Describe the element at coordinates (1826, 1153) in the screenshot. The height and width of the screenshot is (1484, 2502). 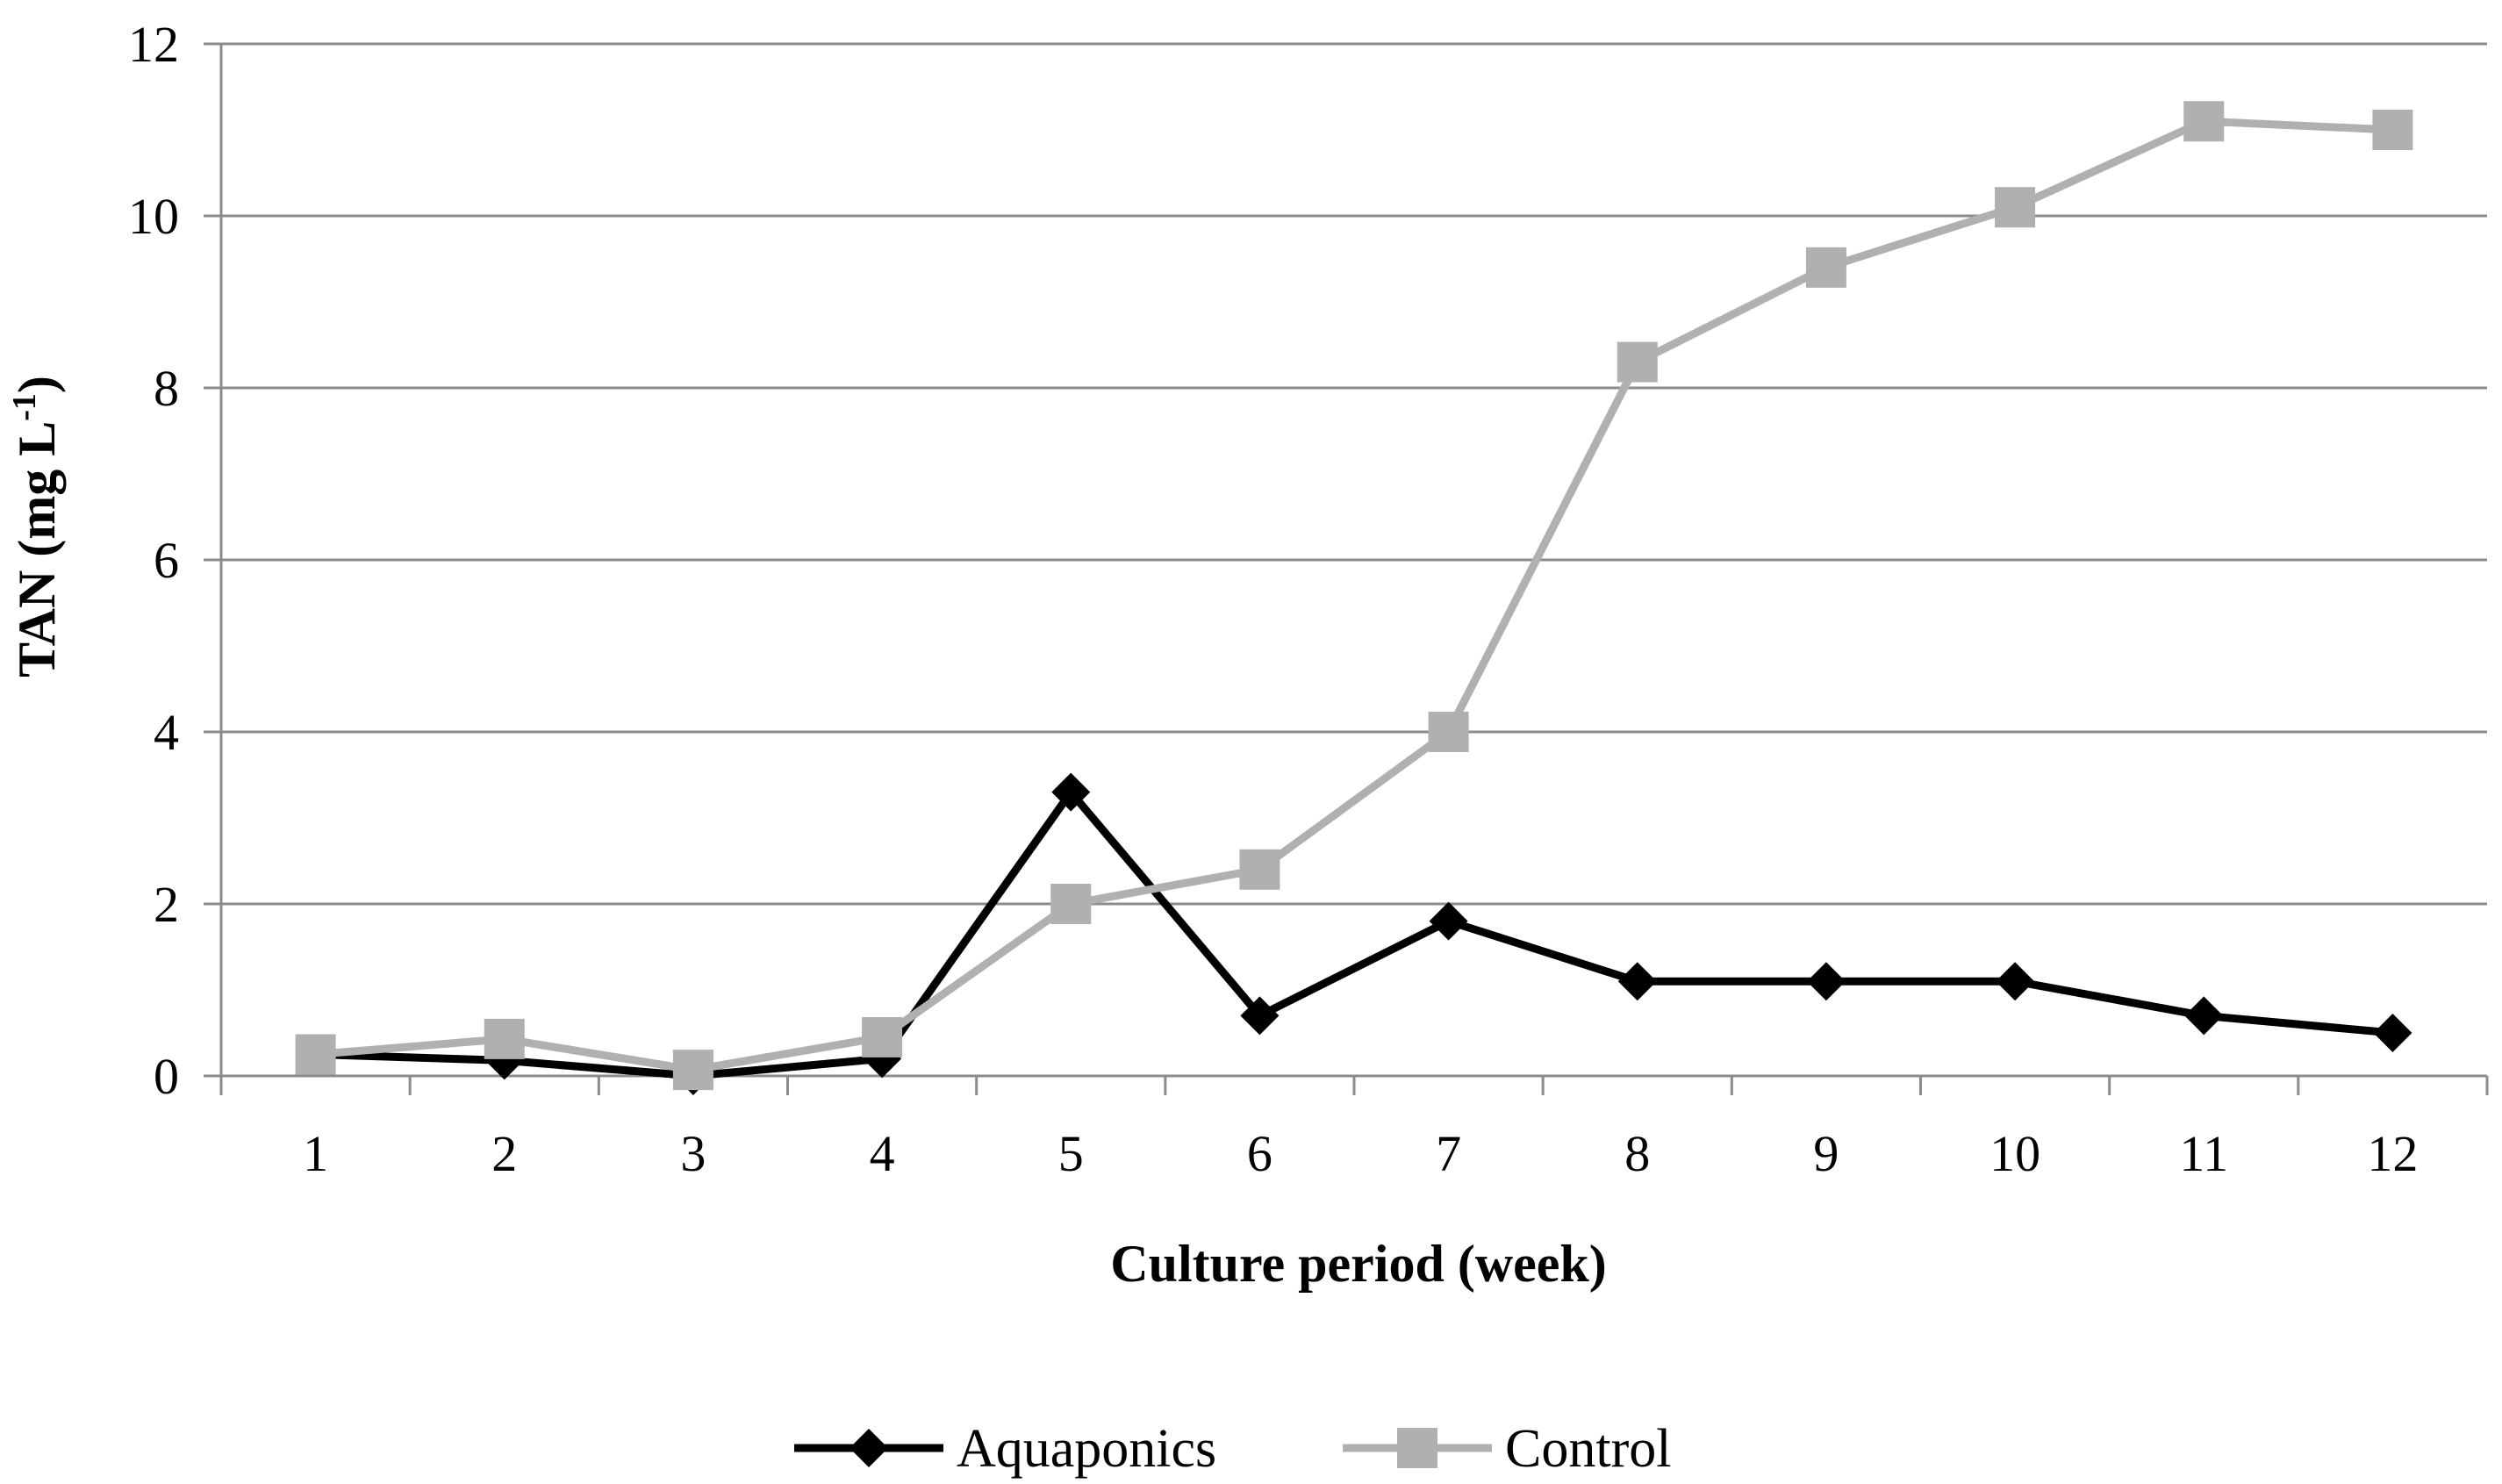
I see `x-tick-label: 9` at that location.